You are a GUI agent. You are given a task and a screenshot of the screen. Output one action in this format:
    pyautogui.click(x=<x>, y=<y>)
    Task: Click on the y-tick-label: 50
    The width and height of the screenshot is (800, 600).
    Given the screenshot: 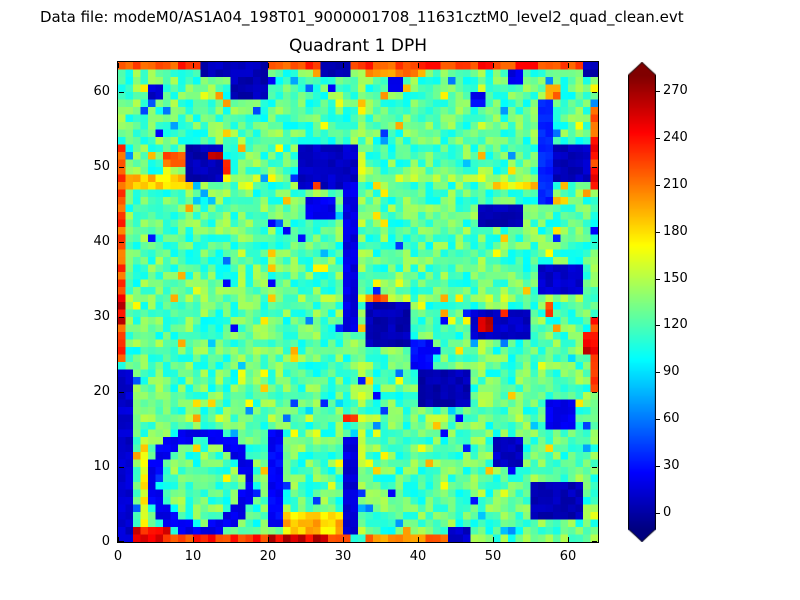 What is the action you would take?
    pyautogui.click(x=101, y=166)
    